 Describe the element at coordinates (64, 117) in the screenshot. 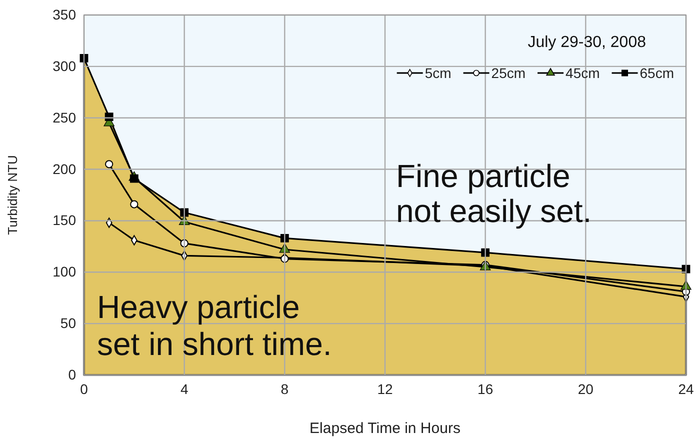

I see `y-tick-label: 250` at that location.